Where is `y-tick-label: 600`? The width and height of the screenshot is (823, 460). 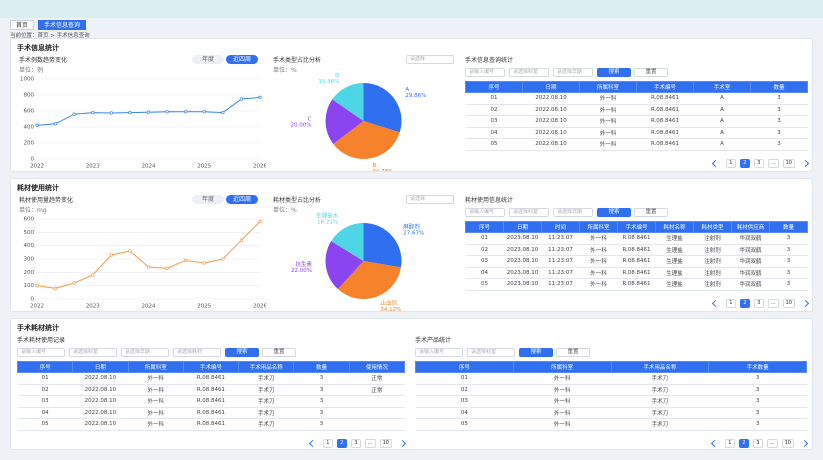 y-tick-label: 600 is located at coordinates (29, 220).